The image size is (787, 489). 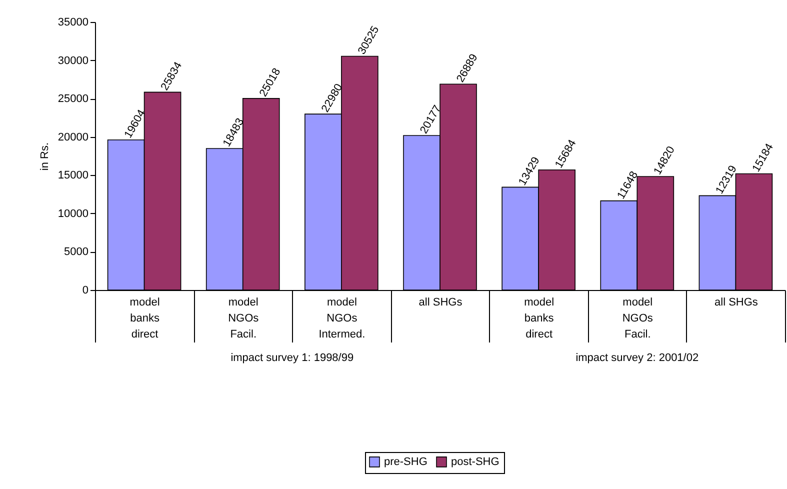 What do you see at coordinates (73, 176) in the screenshot?
I see `y-tick-label: 15000` at bounding box center [73, 176].